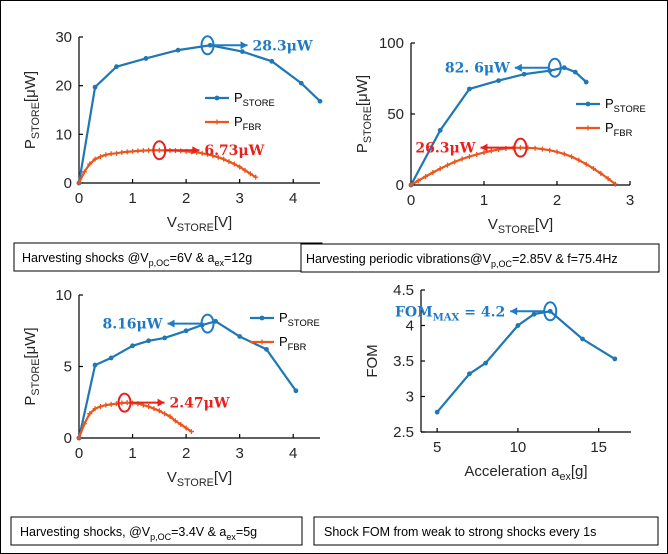 The image size is (668, 554). I want to click on text-part: p,OC, so click(502, 264).